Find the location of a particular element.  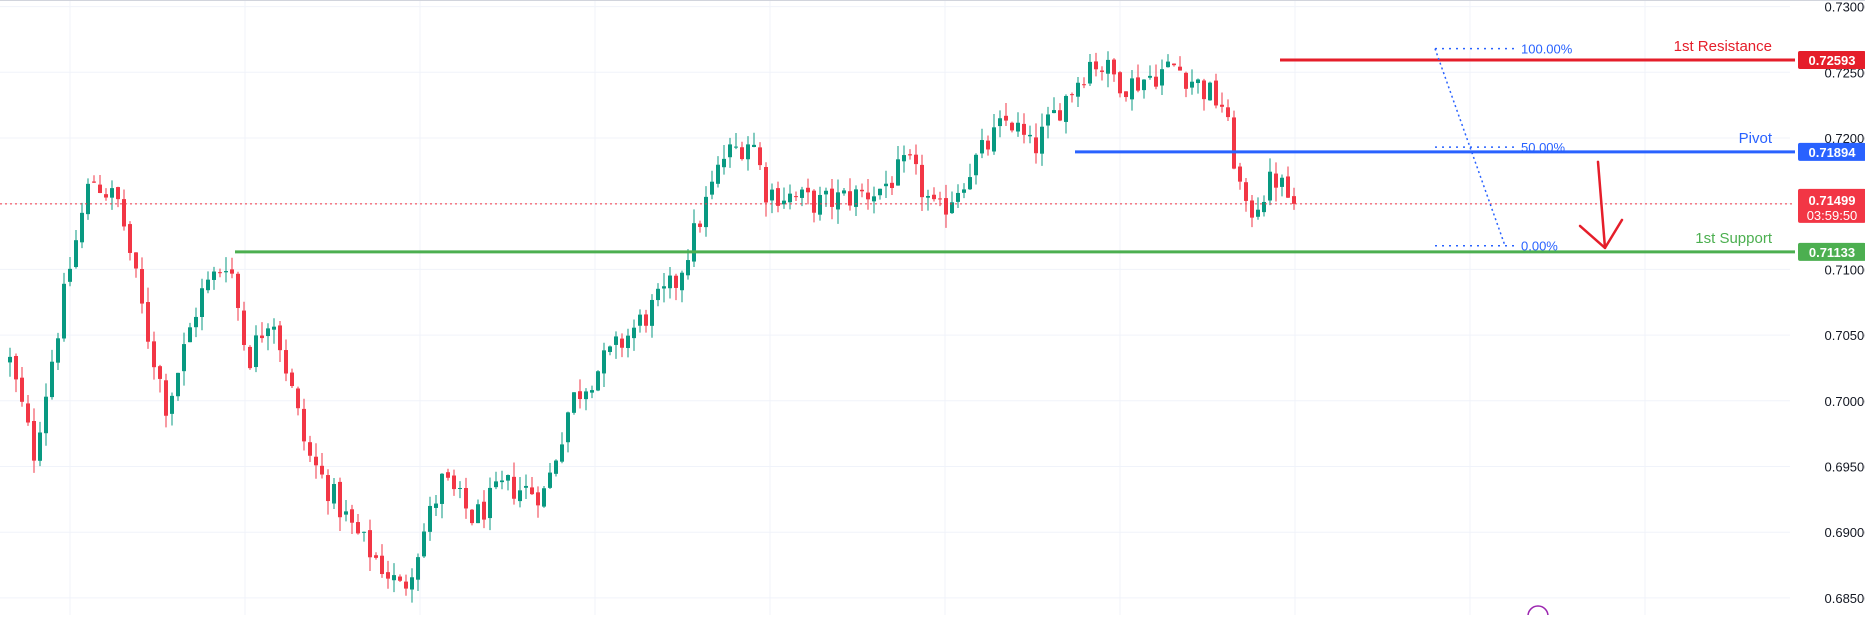

down-arrow-icon is located at coordinates (1601, 205).